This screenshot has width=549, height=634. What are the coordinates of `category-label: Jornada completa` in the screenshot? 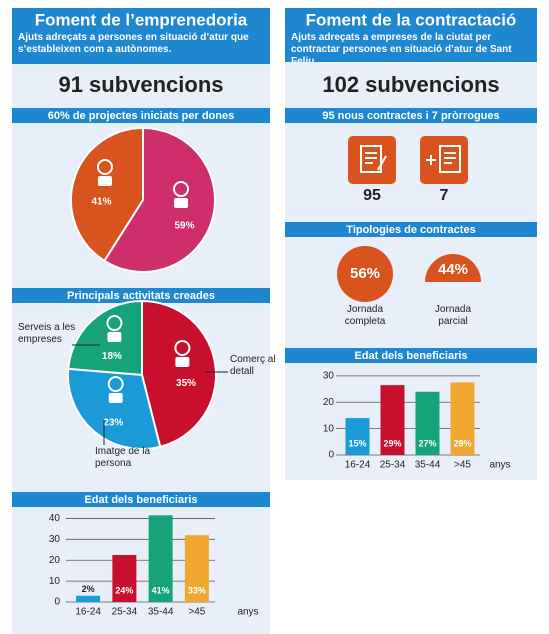 It's located at (365, 315).